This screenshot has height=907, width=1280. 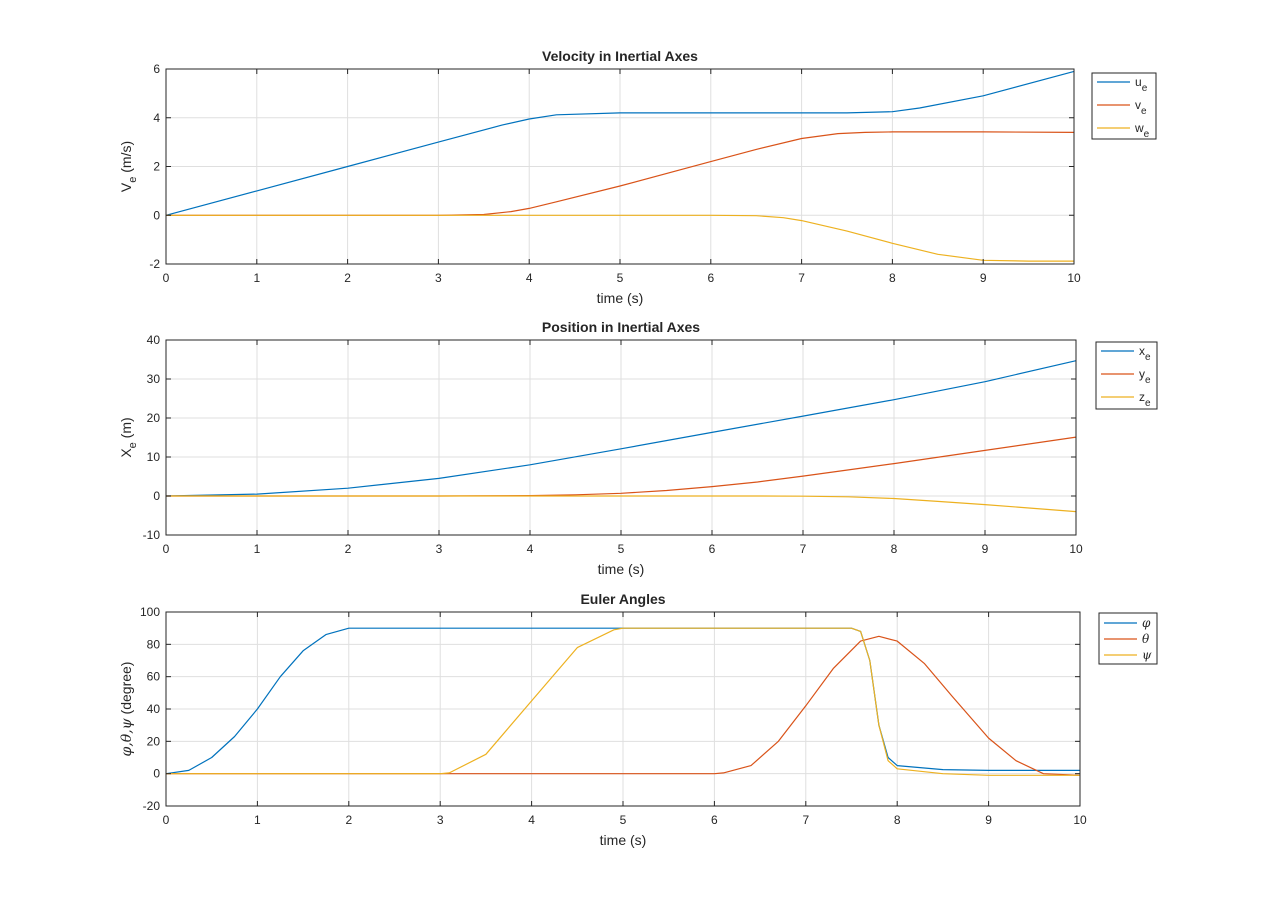 I want to click on y-tick-label: 80, so click(x=154, y=644).